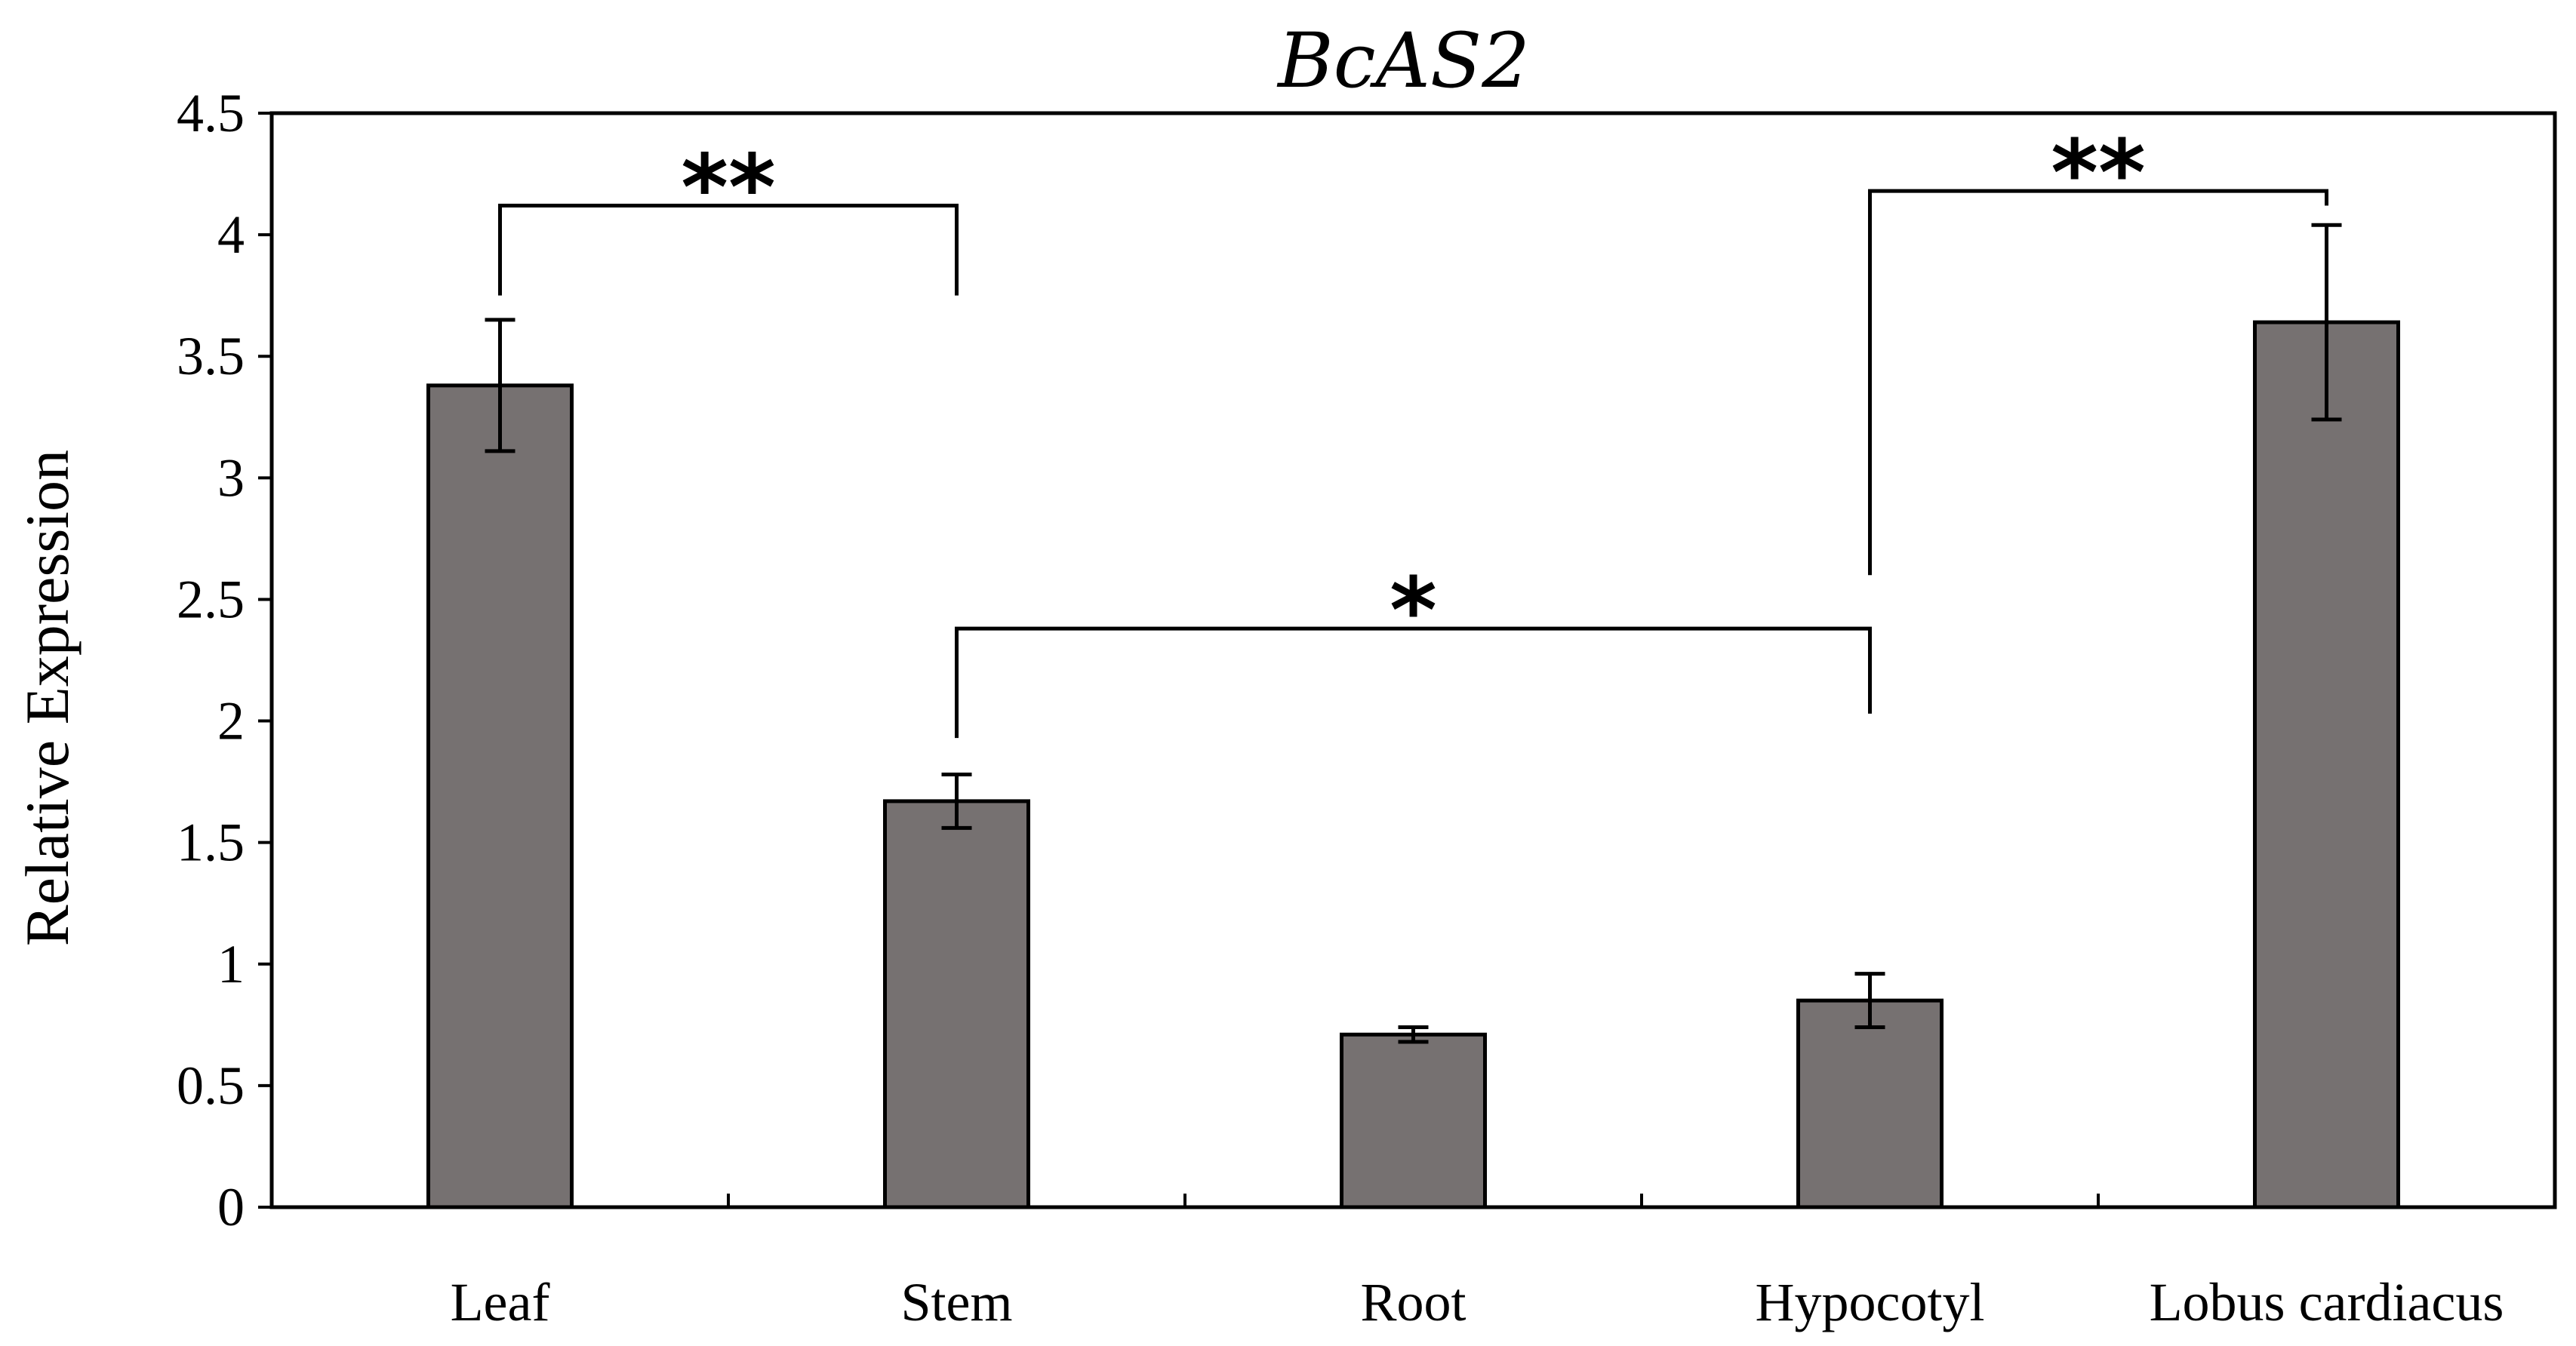 This screenshot has height=1346, width=2576. Describe the element at coordinates (1477, 1263) in the screenshot. I see `x-axis-ticks: Leaf Stem Root Hypocotyl Lobus cardiacus` at that location.